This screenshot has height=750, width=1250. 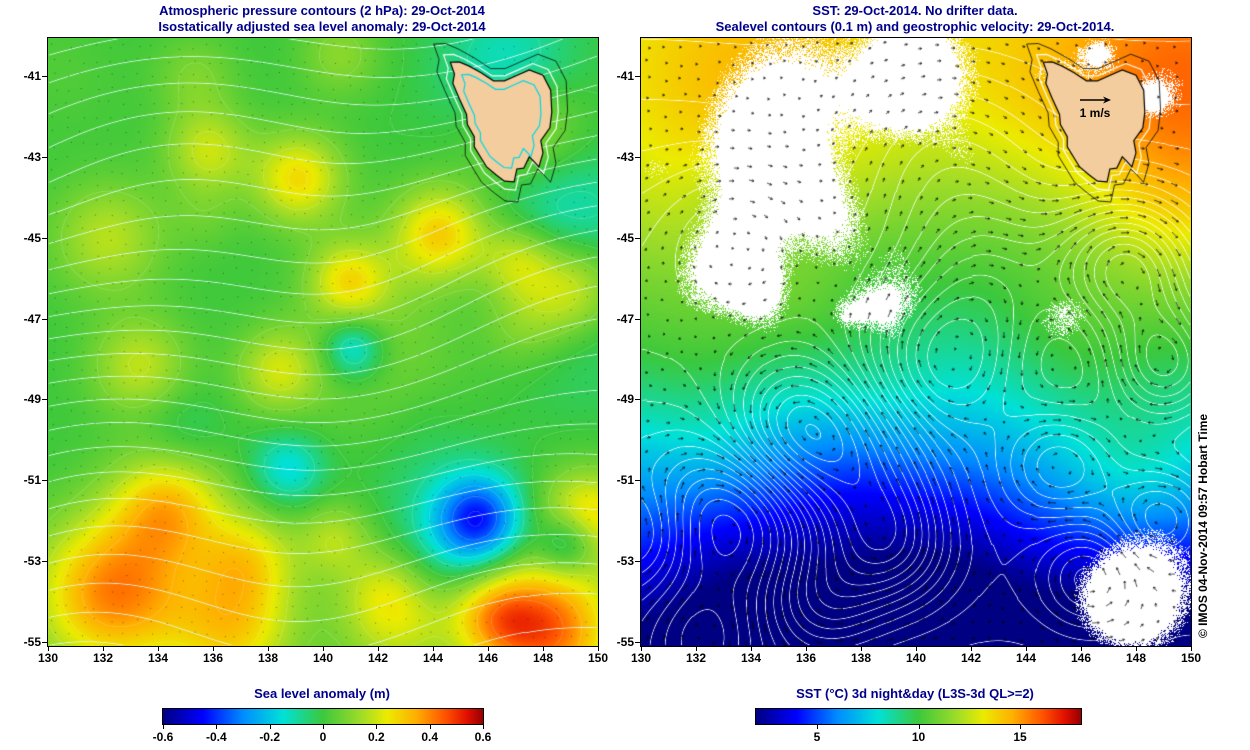 I want to click on x-tick-label: 138, so click(x=861, y=658).